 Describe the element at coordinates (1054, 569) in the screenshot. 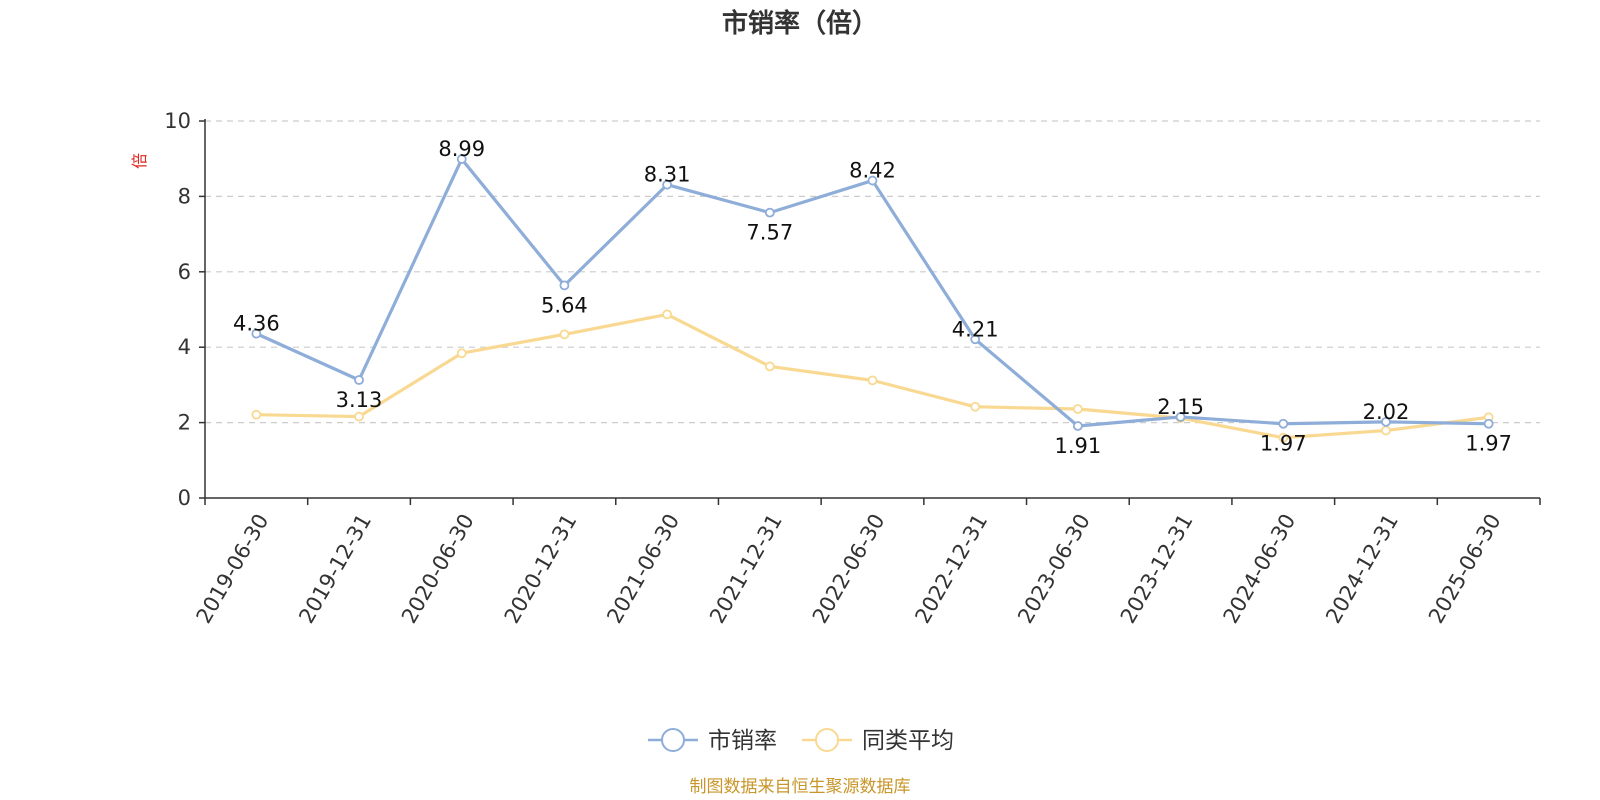

I see `x-tick-label: 2023-06-30` at that location.